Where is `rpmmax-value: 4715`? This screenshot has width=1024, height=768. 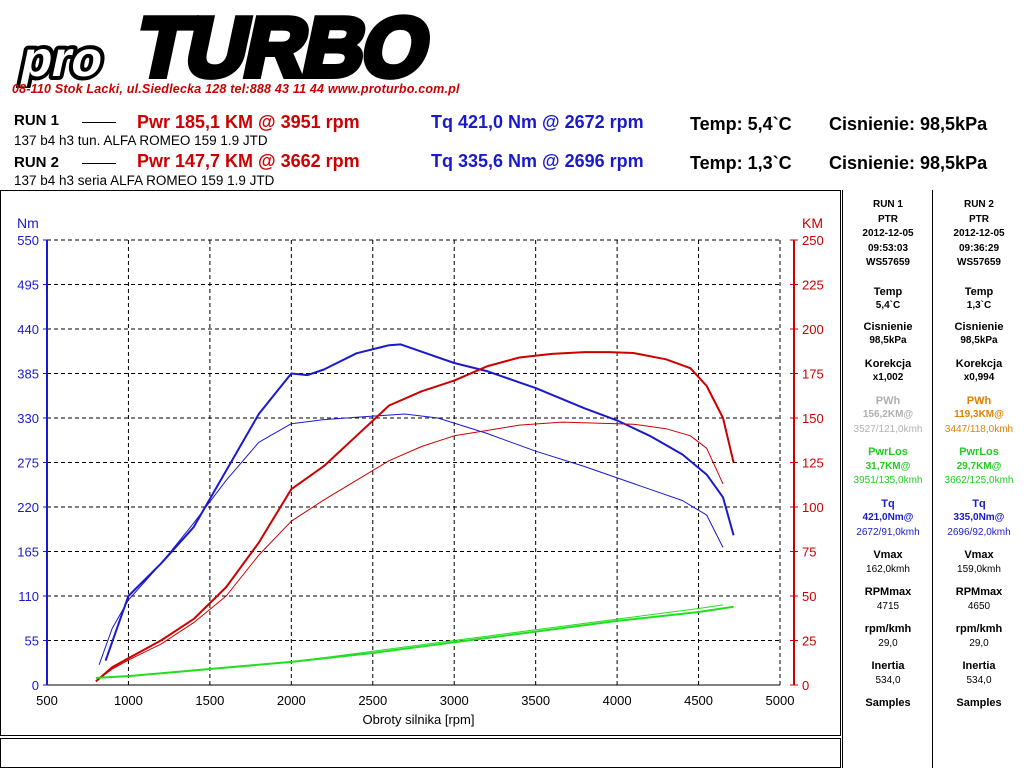
rpmmax-value: 4715 is located at coordinates (888, 606).